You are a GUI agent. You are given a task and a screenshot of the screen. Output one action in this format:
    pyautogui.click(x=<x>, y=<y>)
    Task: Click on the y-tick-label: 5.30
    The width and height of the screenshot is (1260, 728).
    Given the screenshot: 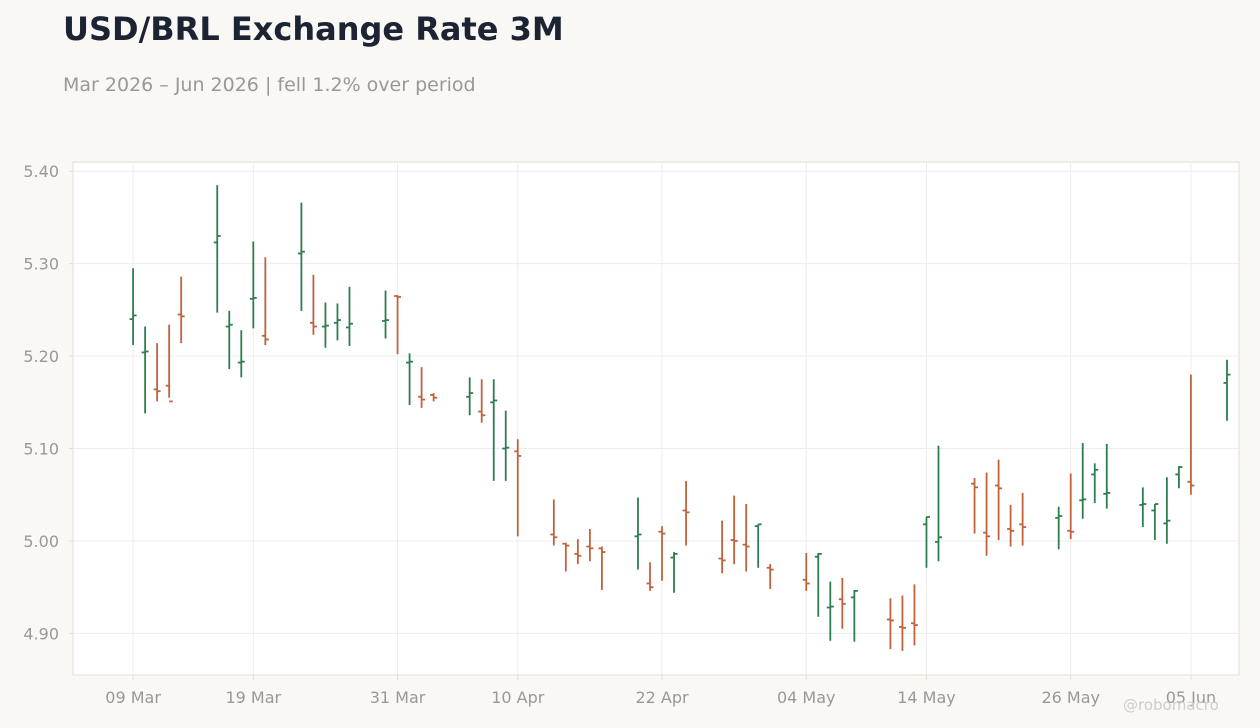 What is the action you would take?
    pyautogui.click(x=41, y=264)
    